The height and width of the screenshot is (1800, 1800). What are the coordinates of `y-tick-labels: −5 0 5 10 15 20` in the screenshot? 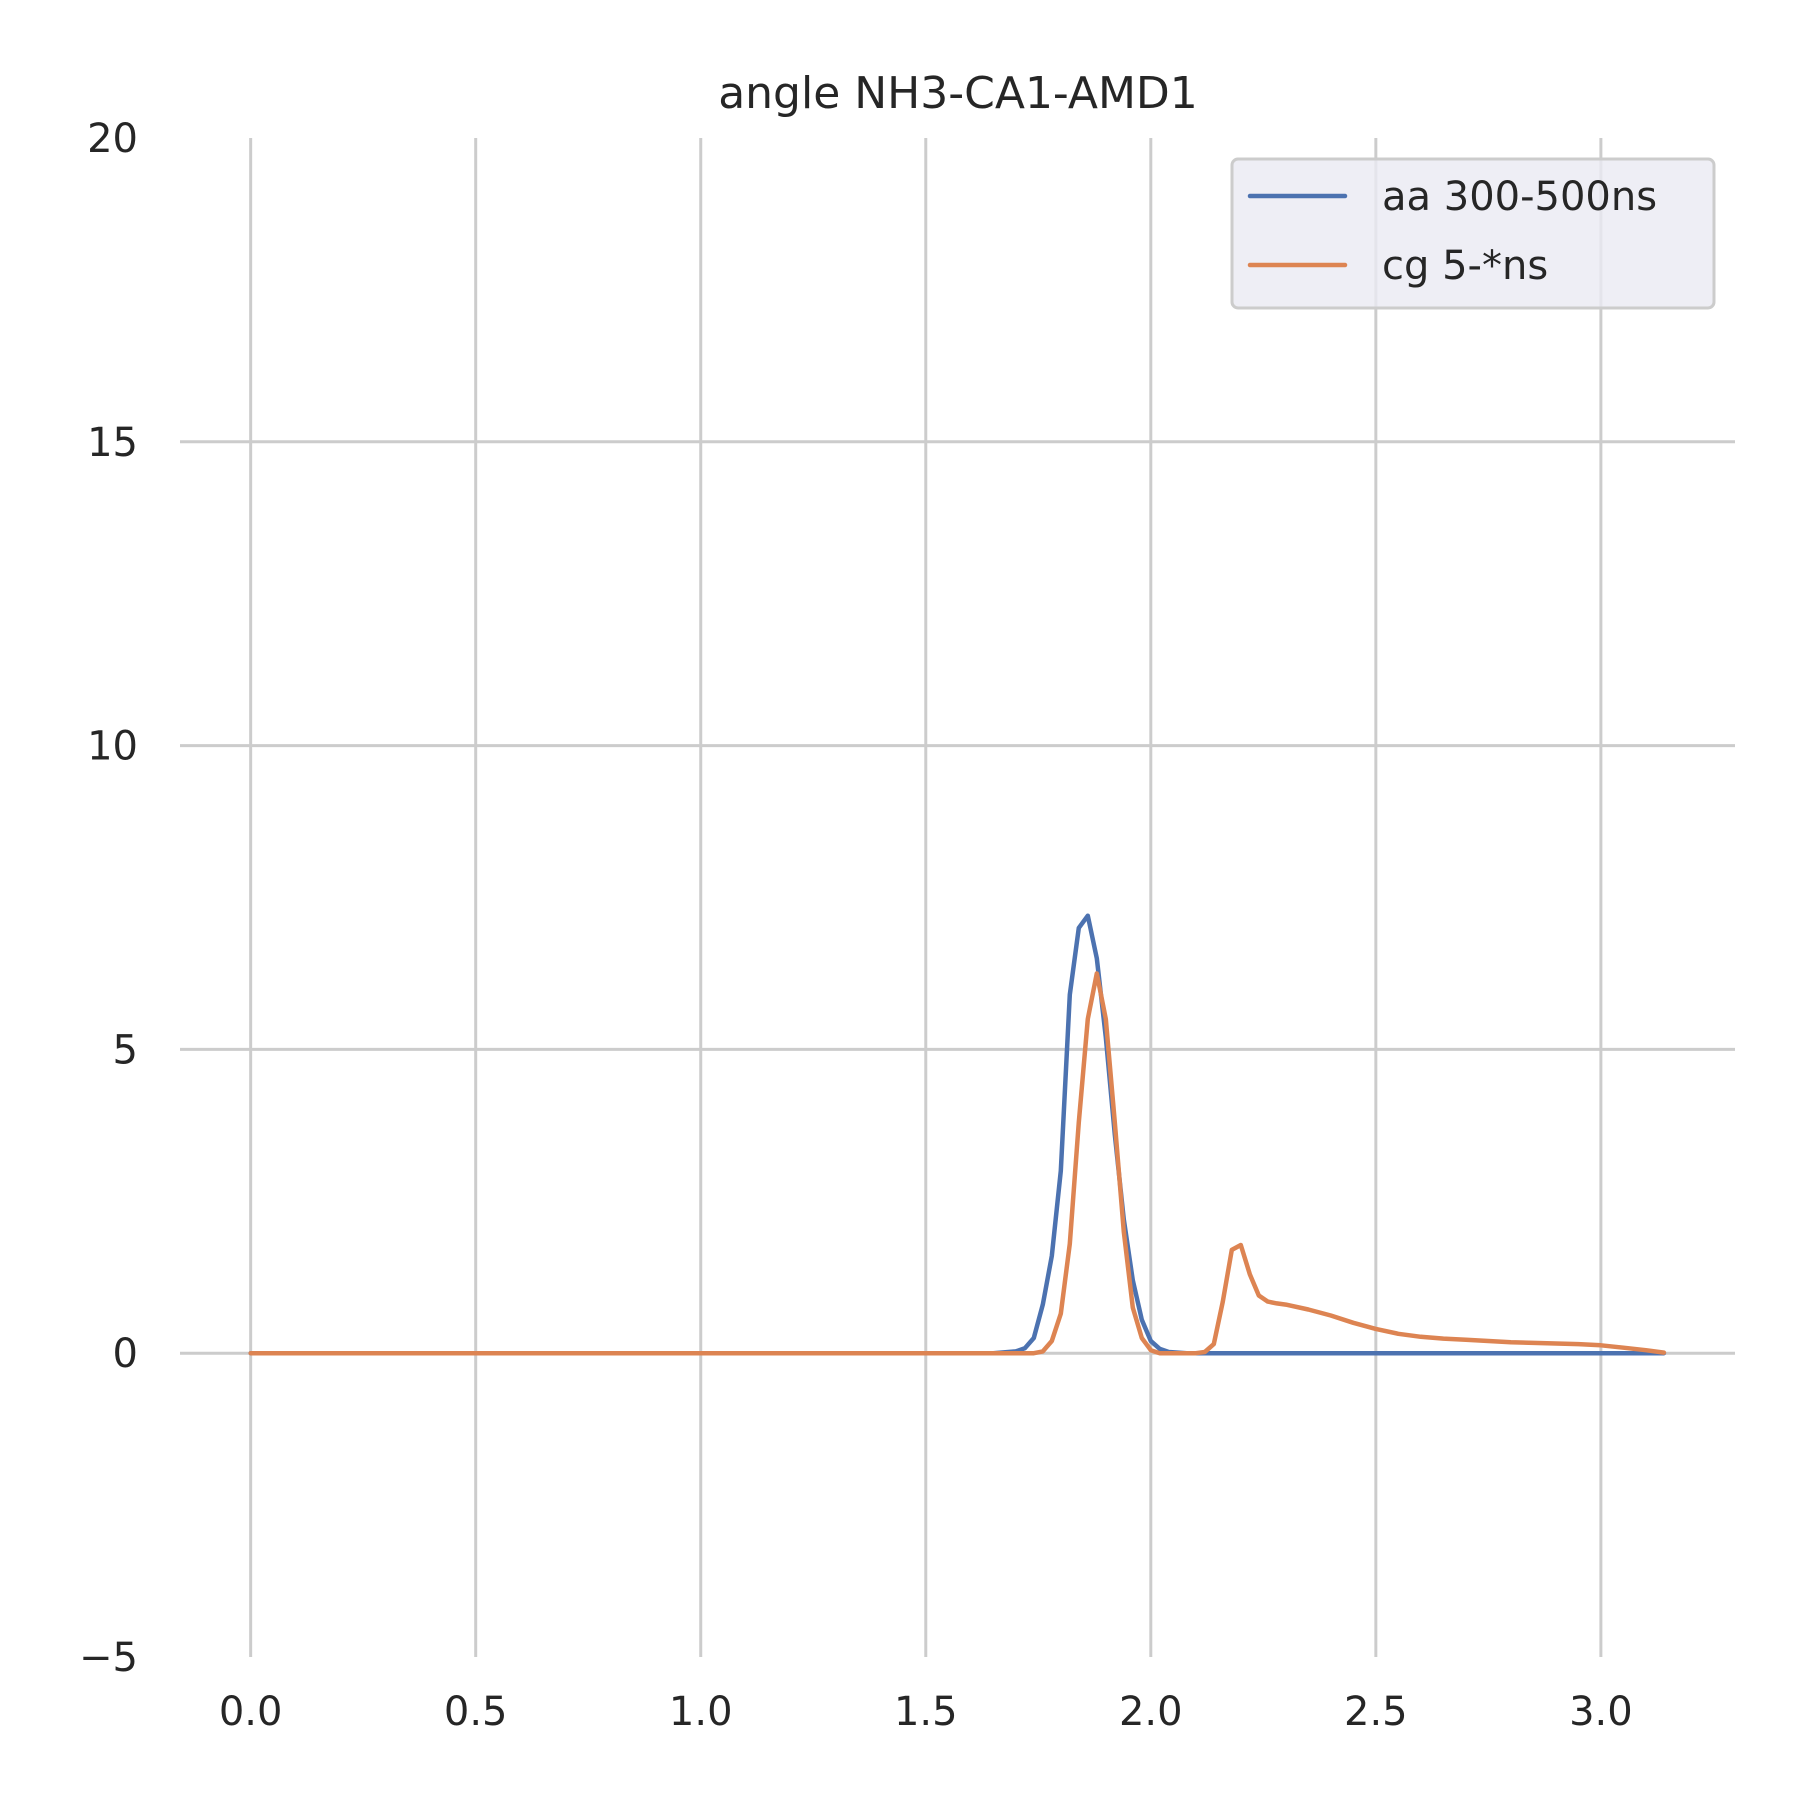 It's located at (108, 898).